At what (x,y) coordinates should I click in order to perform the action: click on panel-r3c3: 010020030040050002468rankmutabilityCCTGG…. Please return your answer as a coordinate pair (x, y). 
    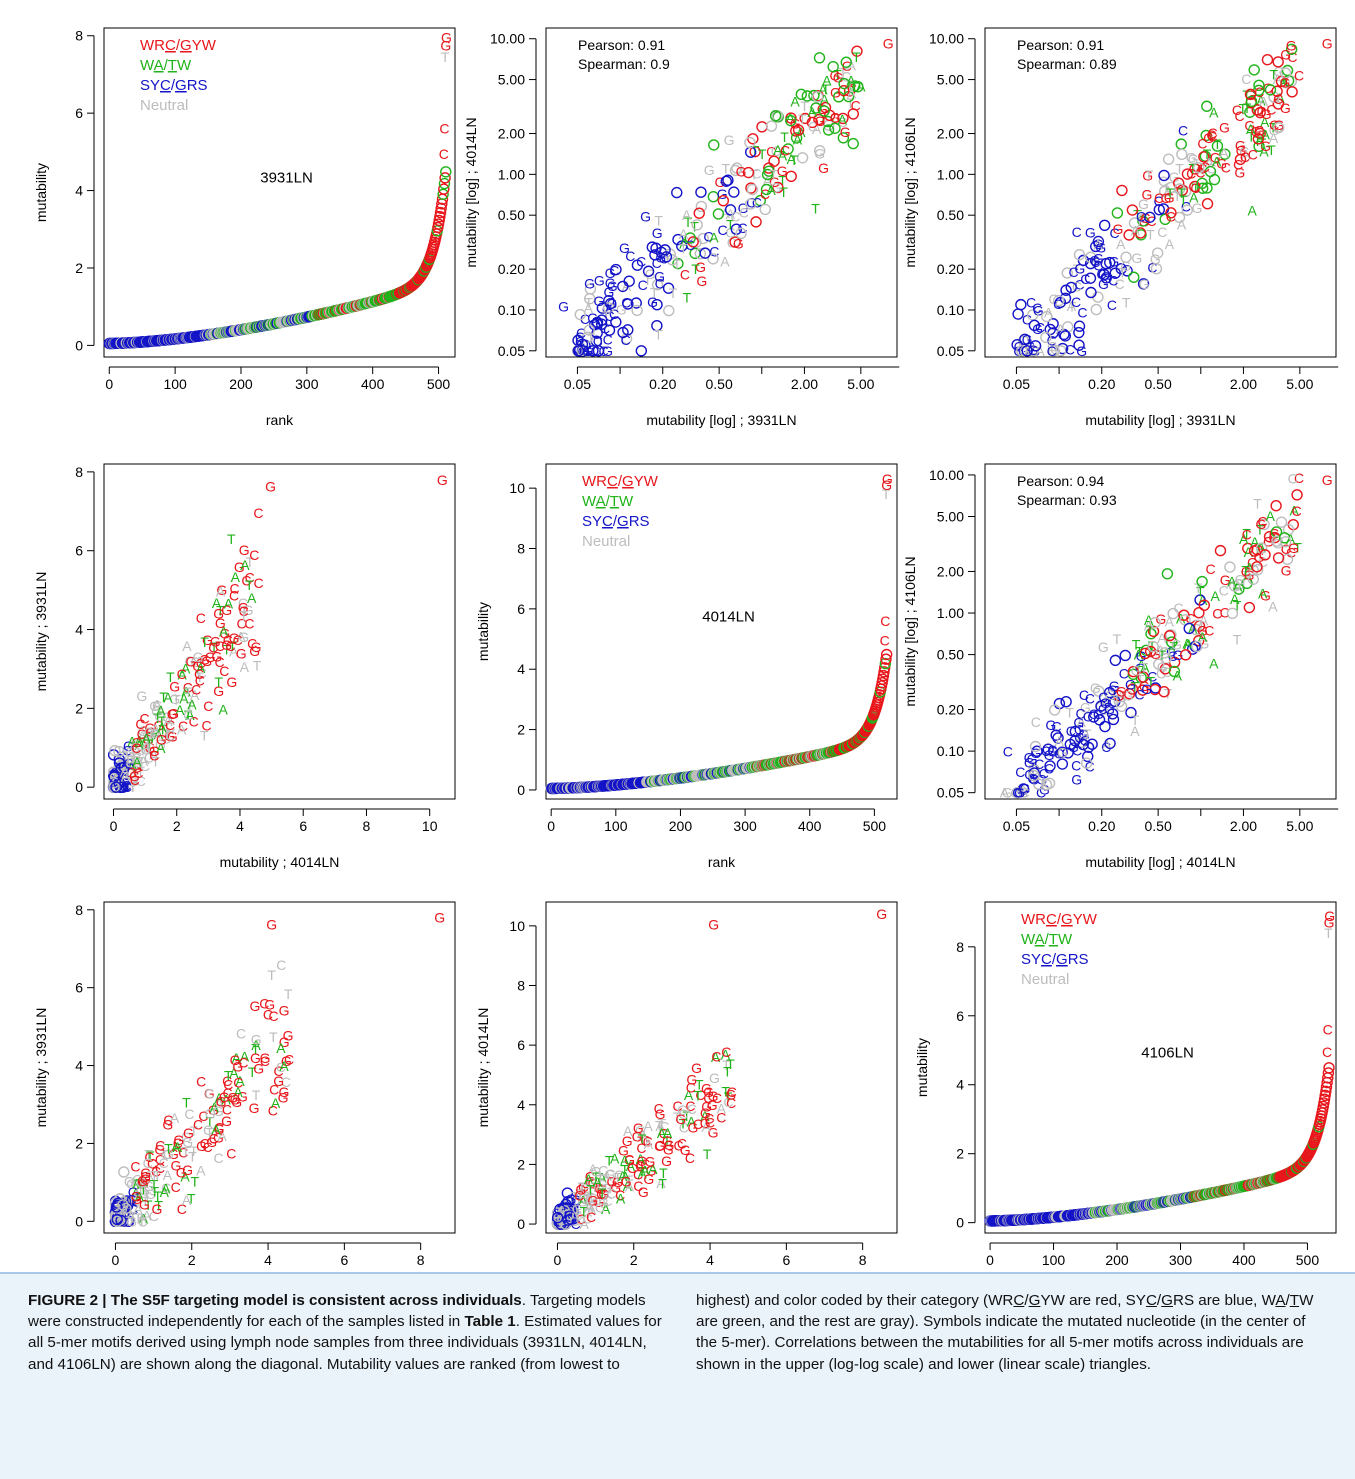
    Looking at the image, I should click on (1125, 1084).